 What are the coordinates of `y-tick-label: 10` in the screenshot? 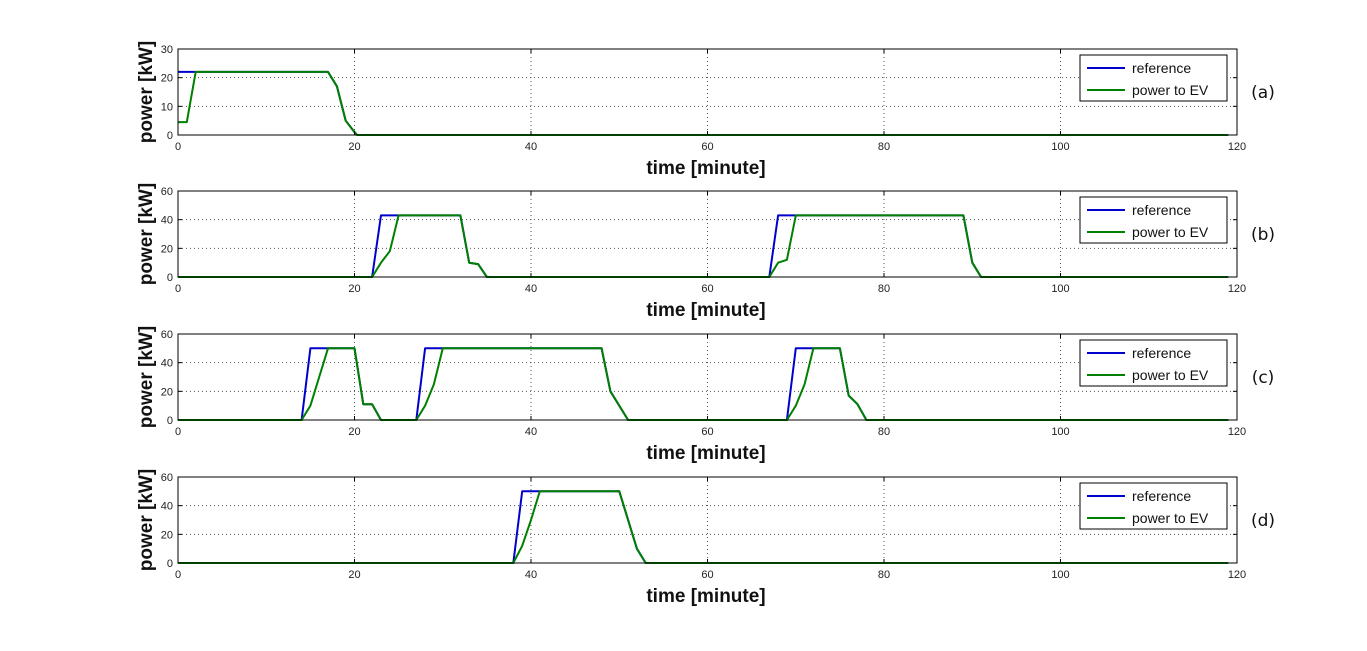 It's located at (167, 107).